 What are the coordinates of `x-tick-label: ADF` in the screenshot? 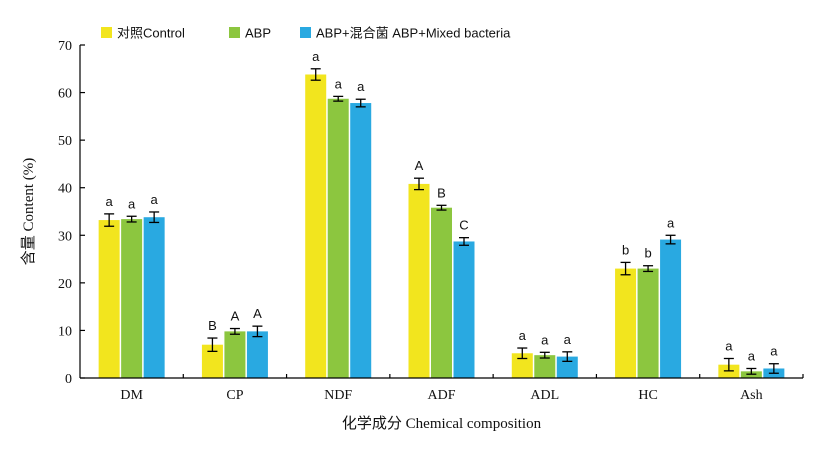 It's located at (441, 395).